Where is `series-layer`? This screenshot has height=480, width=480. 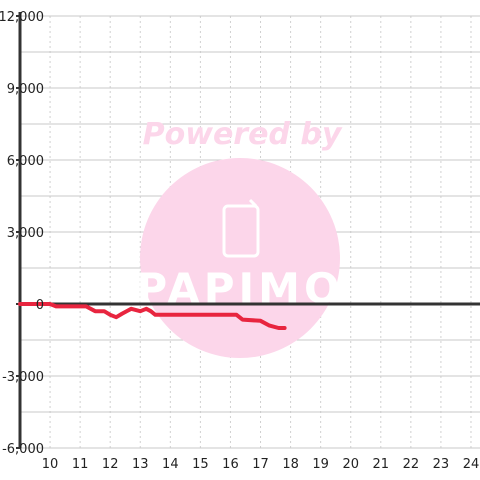
series-layer is located at coordinates (152, 316).